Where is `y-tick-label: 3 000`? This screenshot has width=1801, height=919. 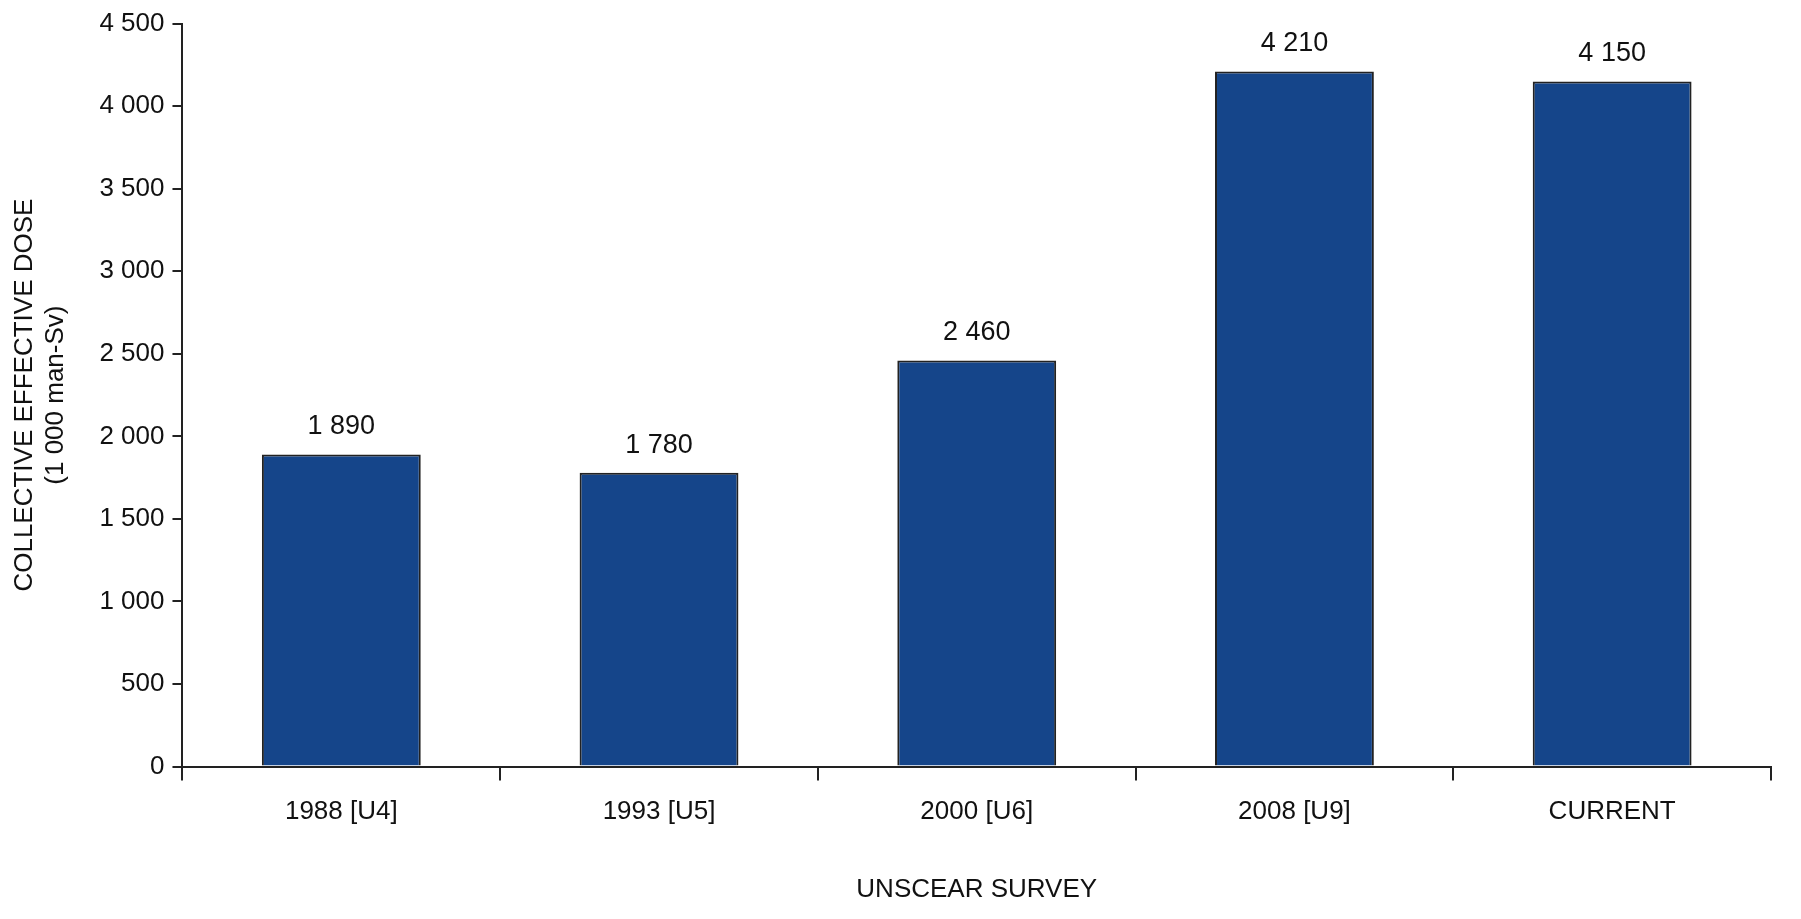
y-tick-label: 3 000 is located at coordinates (132, 269).